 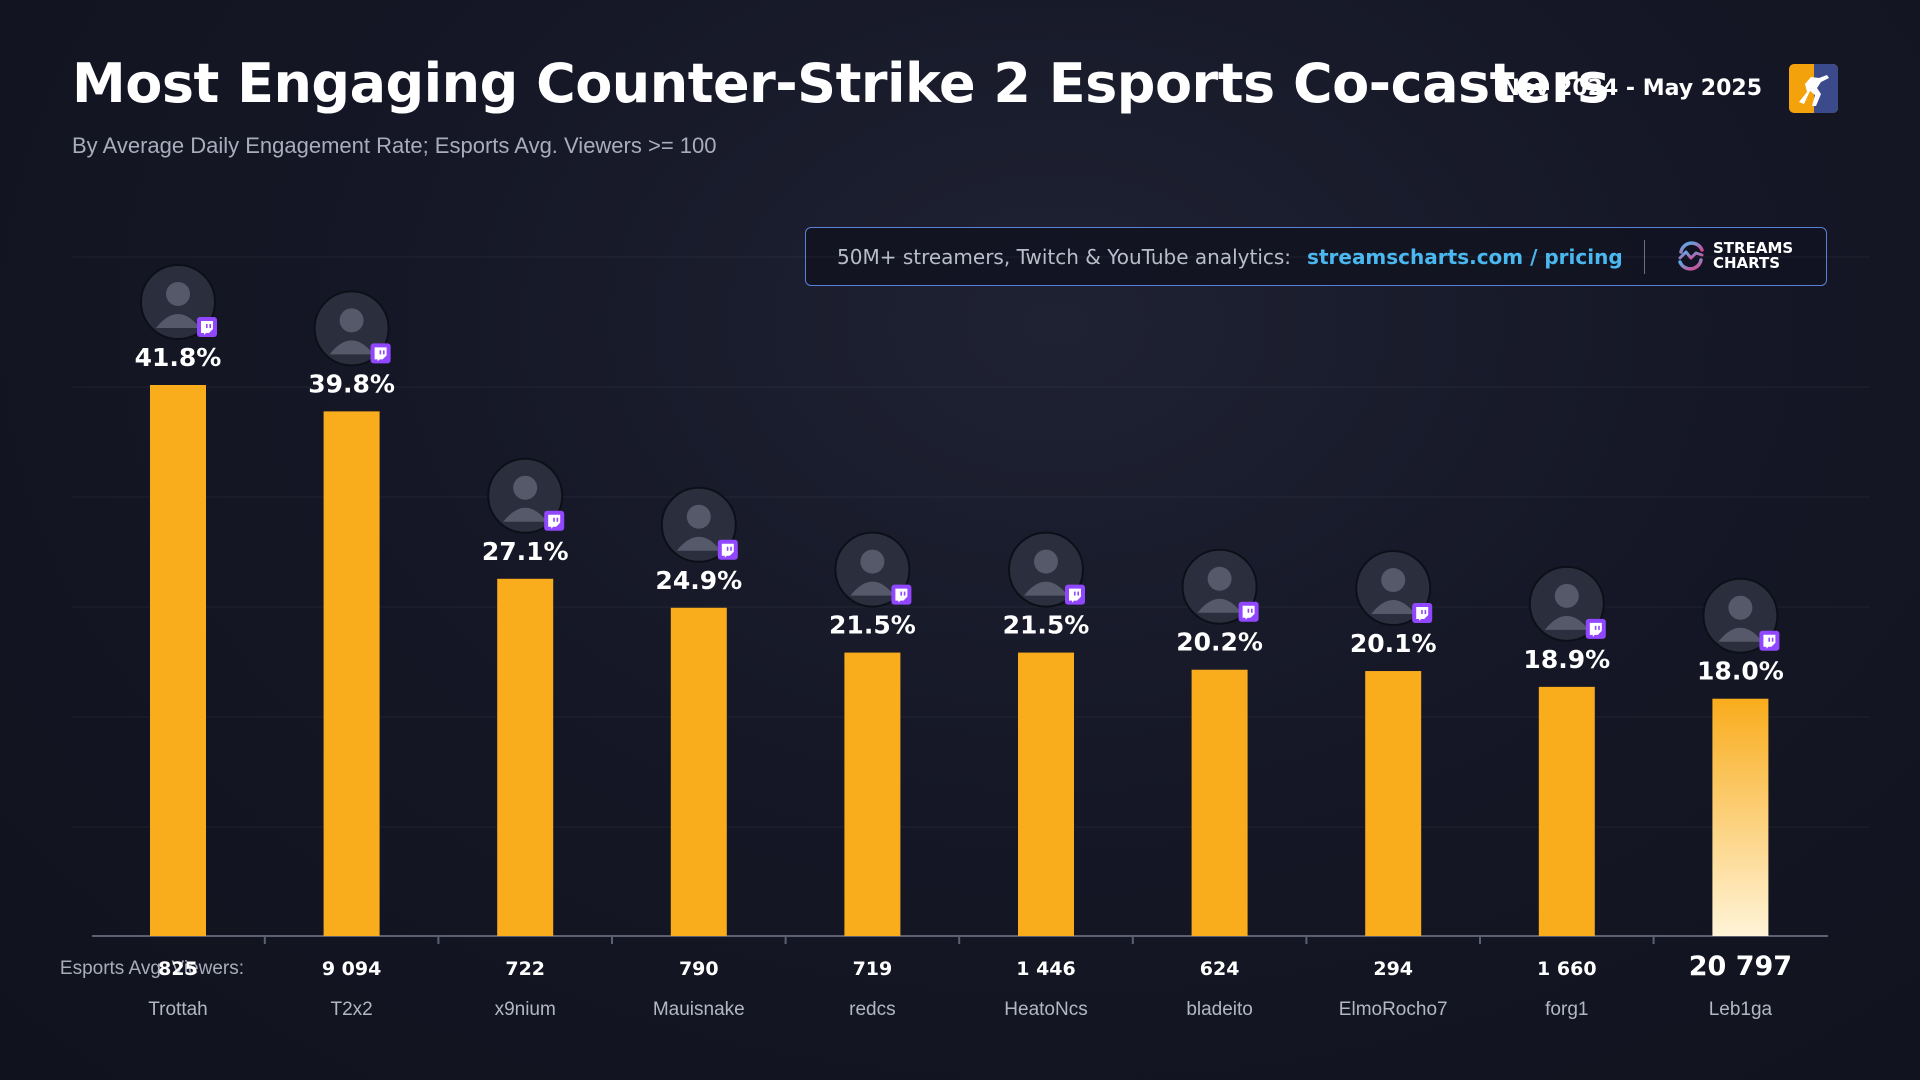 I want to click on viewers-value: 1 446, so click(x=1046, y=969).